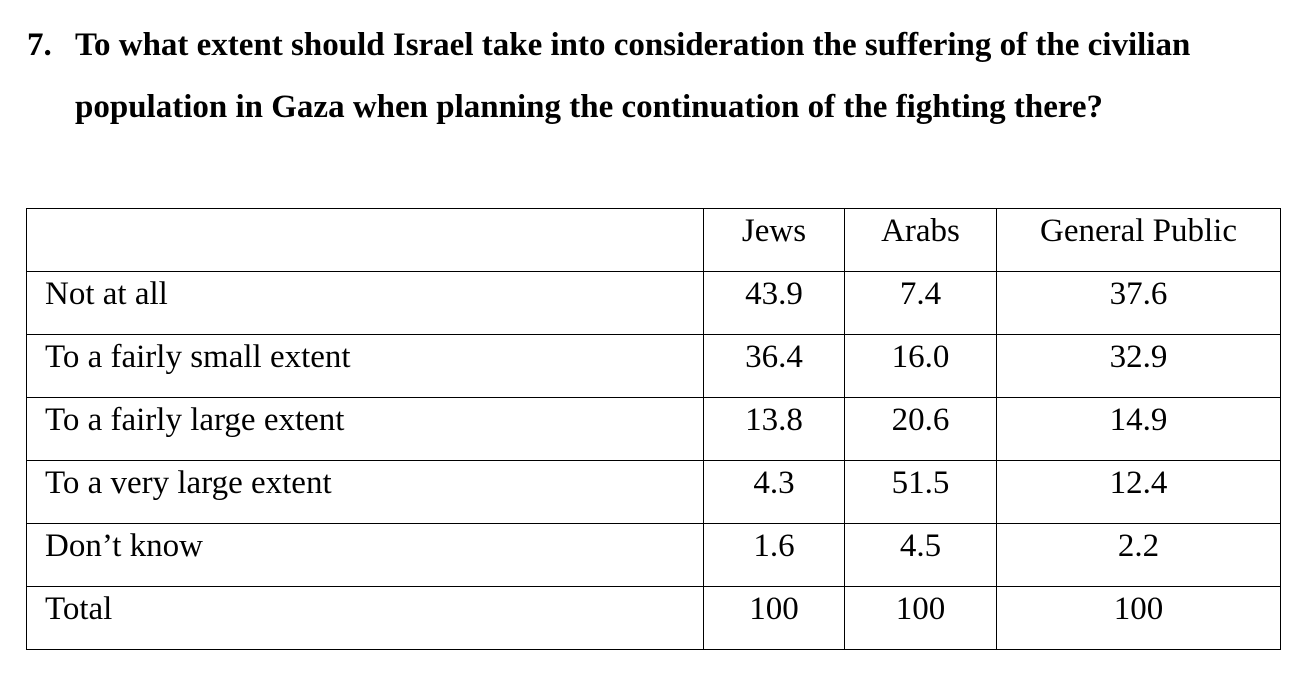 The width and height of the screenshot is (1305, 687). Describe the element at coordinates (774, 366) in the screenshot. I see `cell-jews: 36.4` at that location.